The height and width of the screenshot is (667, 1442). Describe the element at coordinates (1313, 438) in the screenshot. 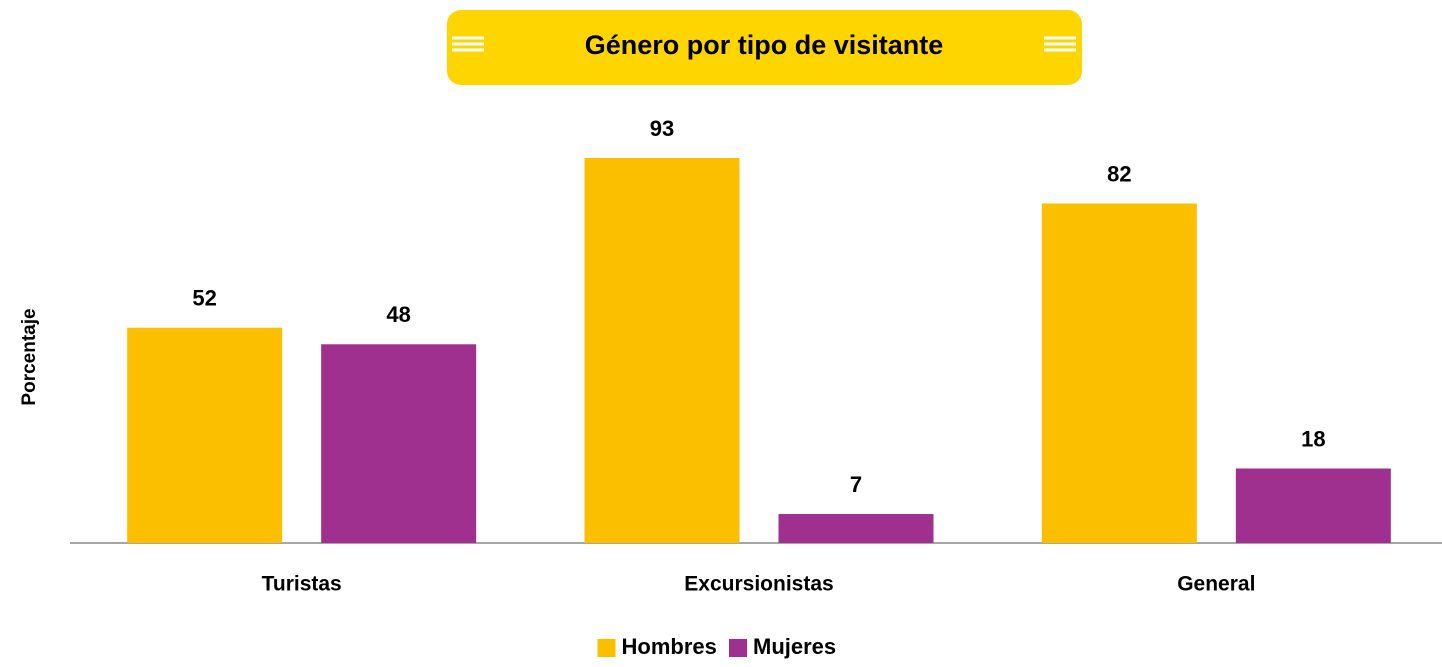

I see `data-label: 18` at that location.